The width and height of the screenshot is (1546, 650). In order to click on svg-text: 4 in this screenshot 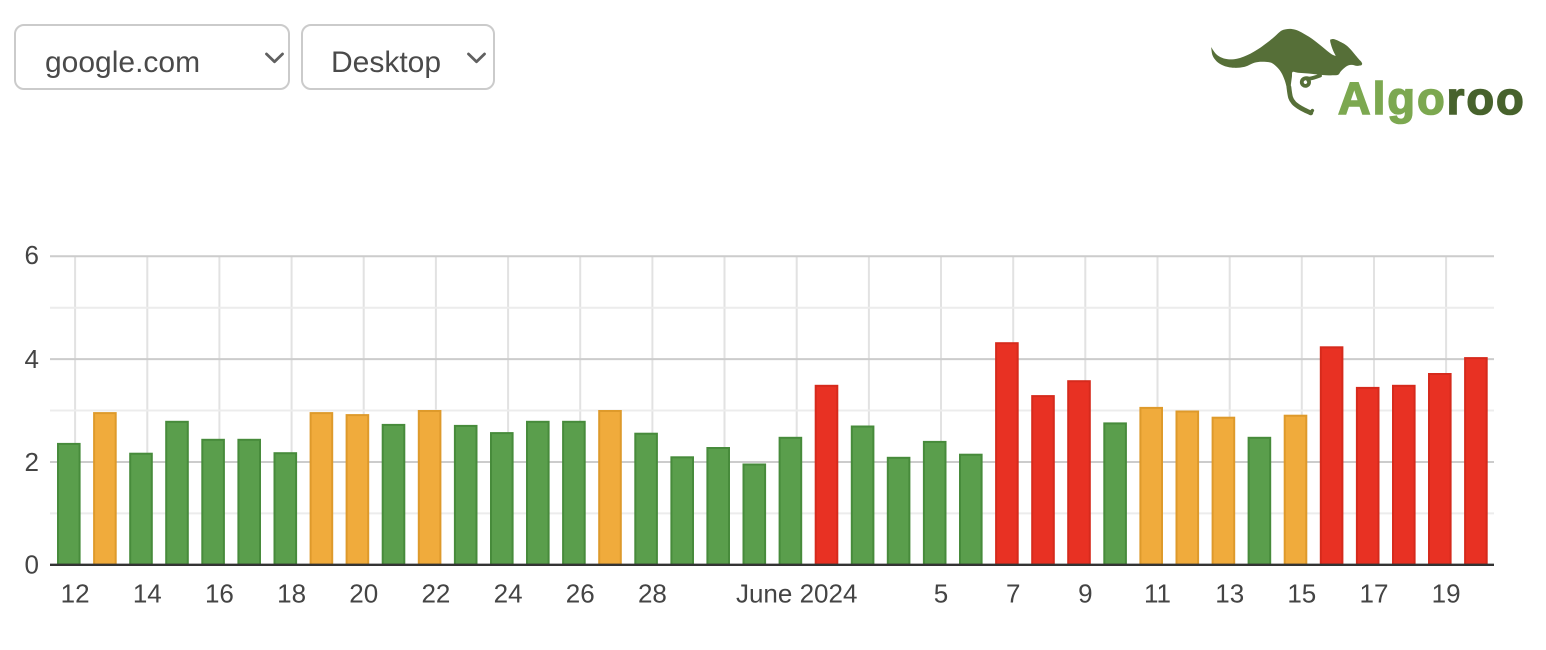, I will do `click(32, 359)`.